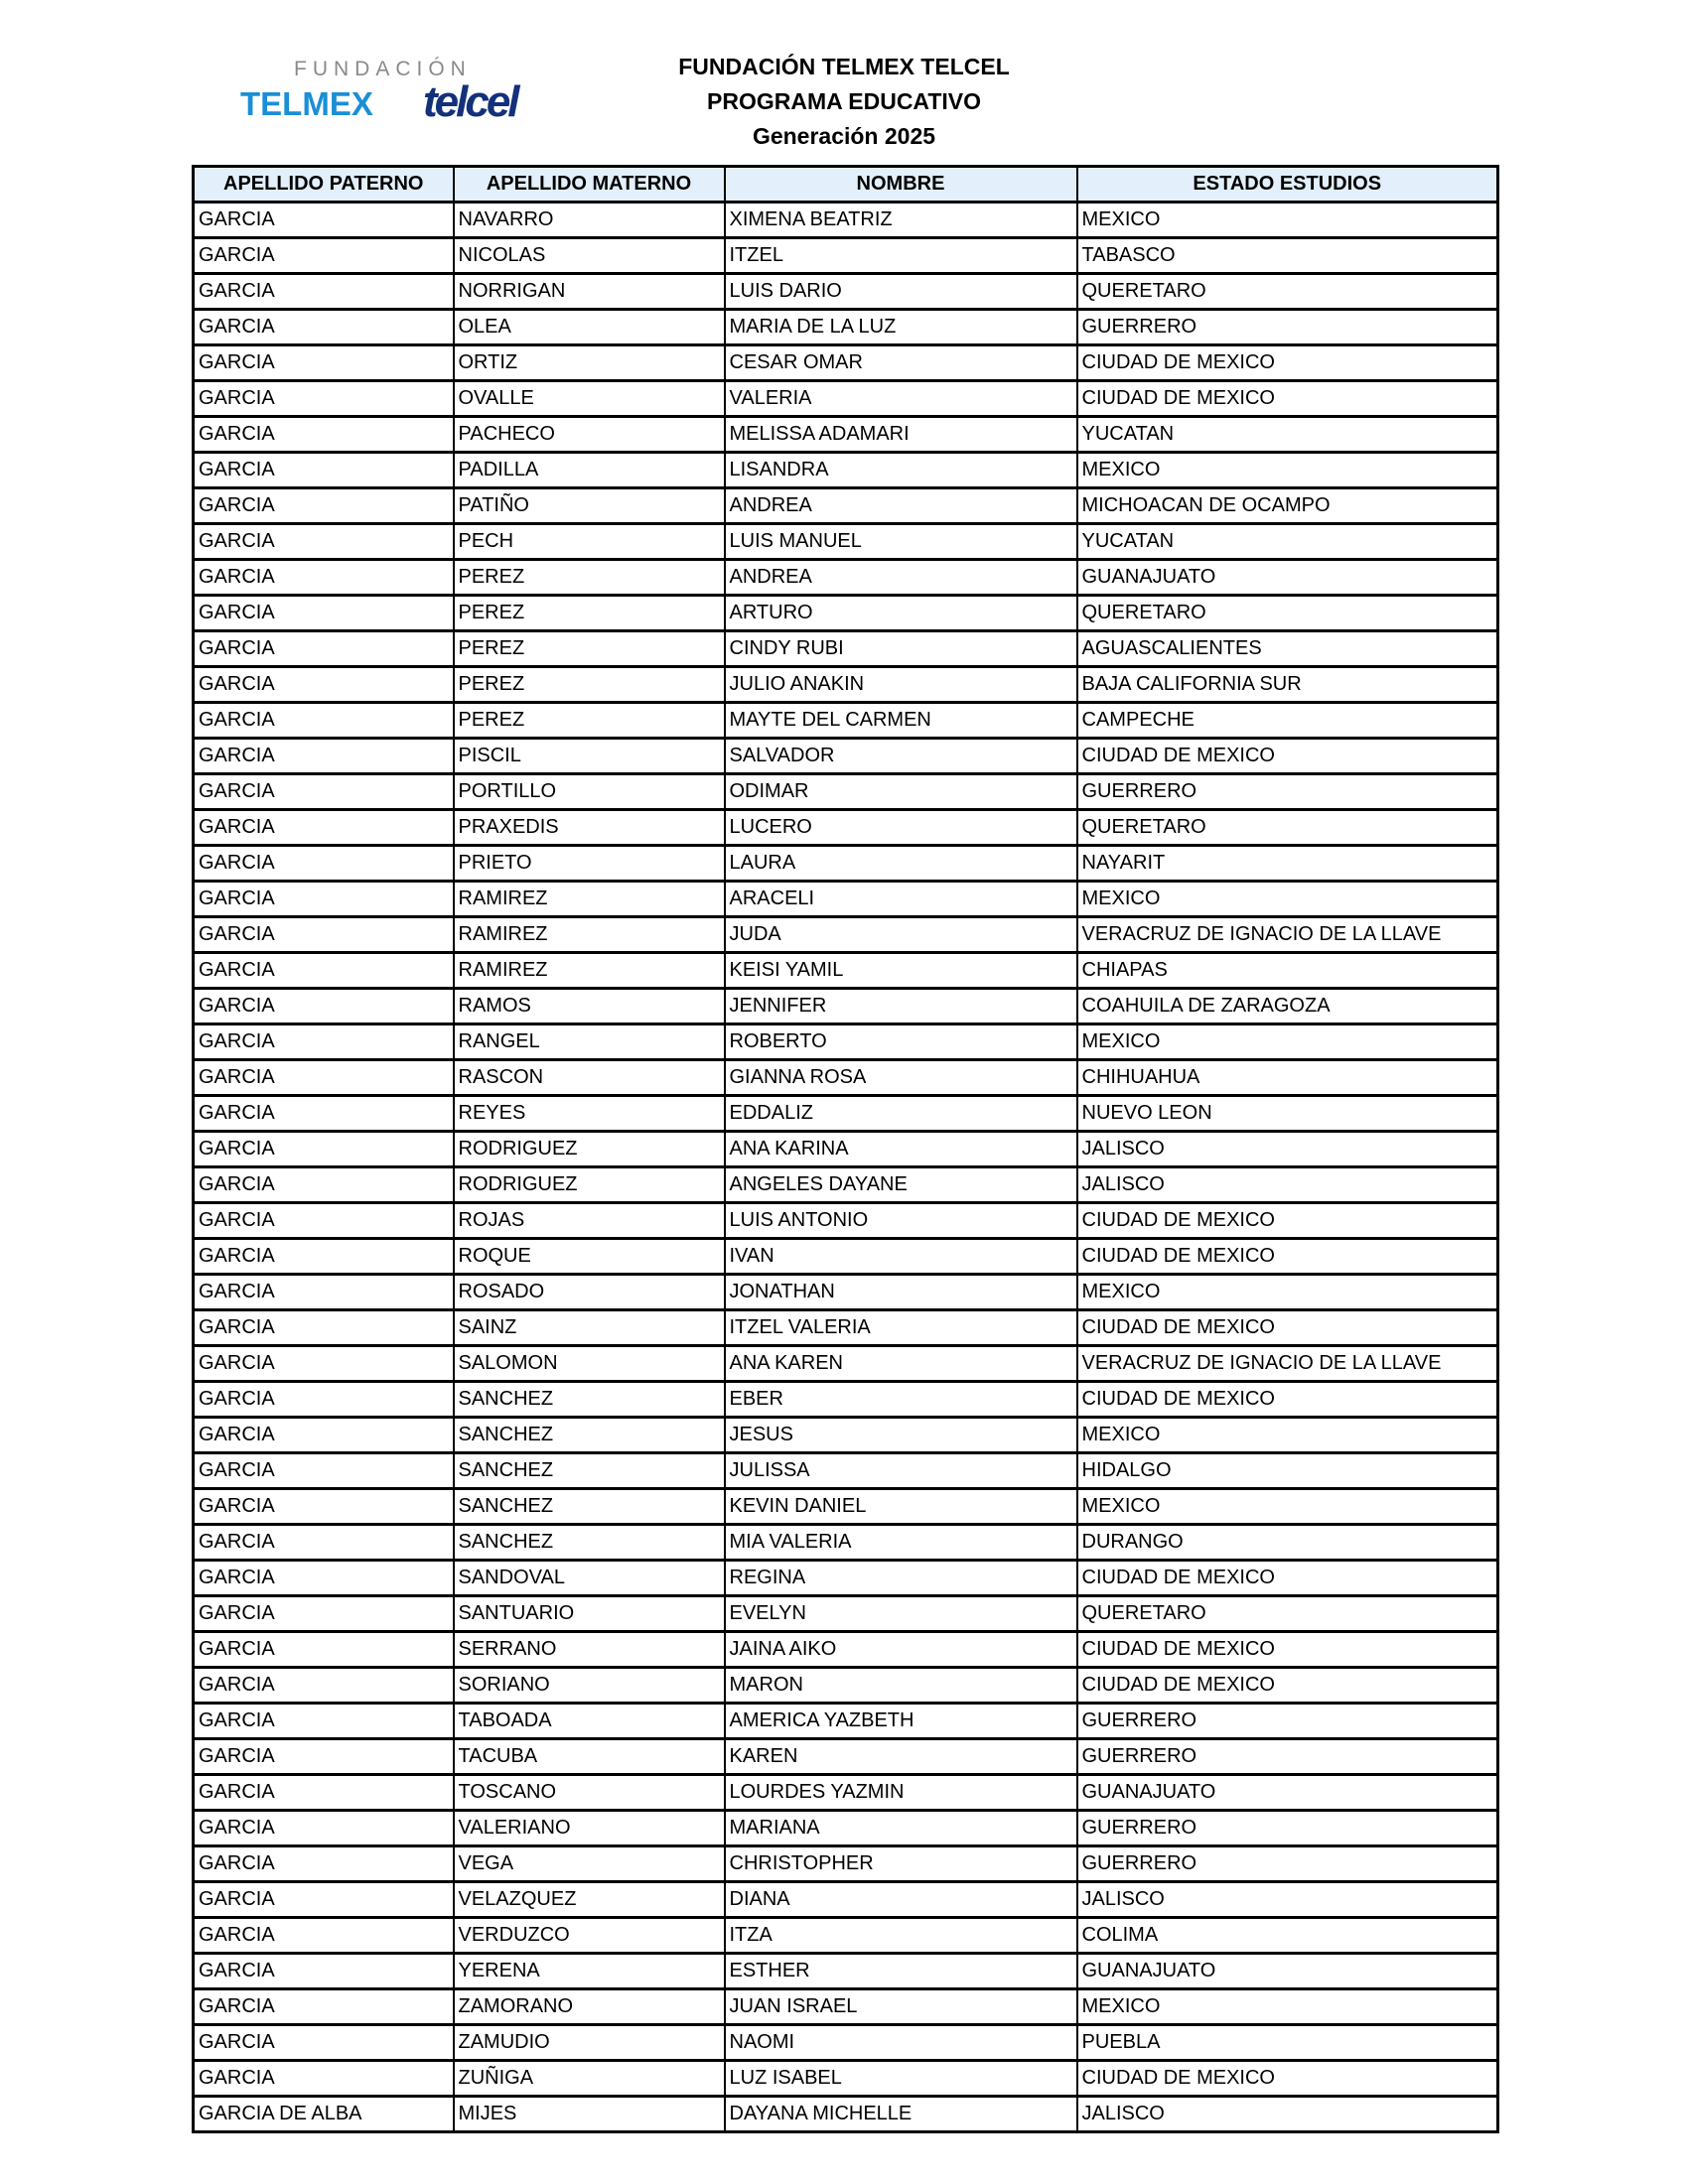 The width and height of the screenshot is (1688, 2184). What do you see at coordinates (1287, 578) in the screenshot?
I see `estado-estudios-cell: GUANAJUATO` at bounding box center [1287, 578].